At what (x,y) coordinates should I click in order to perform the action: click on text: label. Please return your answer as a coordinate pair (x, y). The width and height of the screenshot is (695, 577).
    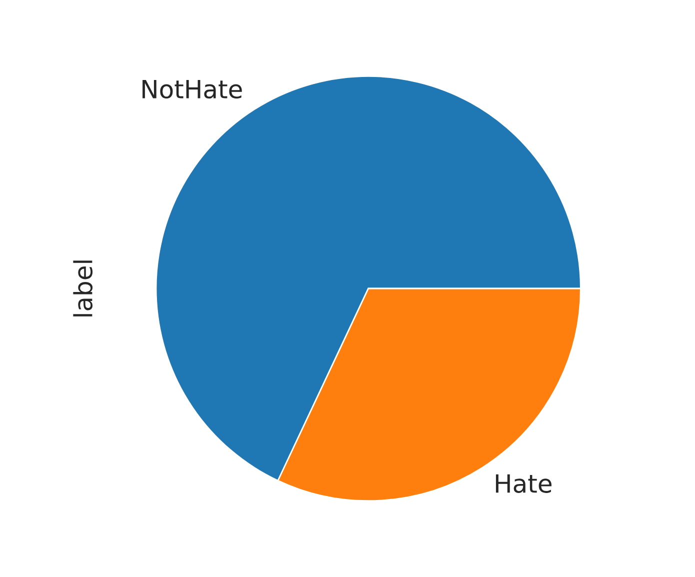
    Looking at the image, I should click on (83, 288).